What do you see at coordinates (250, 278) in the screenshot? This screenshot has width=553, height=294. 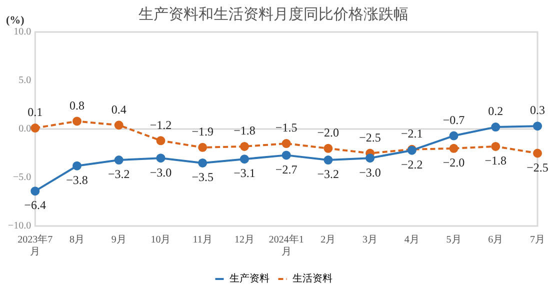 I see `legend-label: 生产资料` at bounding box center [250, 278].